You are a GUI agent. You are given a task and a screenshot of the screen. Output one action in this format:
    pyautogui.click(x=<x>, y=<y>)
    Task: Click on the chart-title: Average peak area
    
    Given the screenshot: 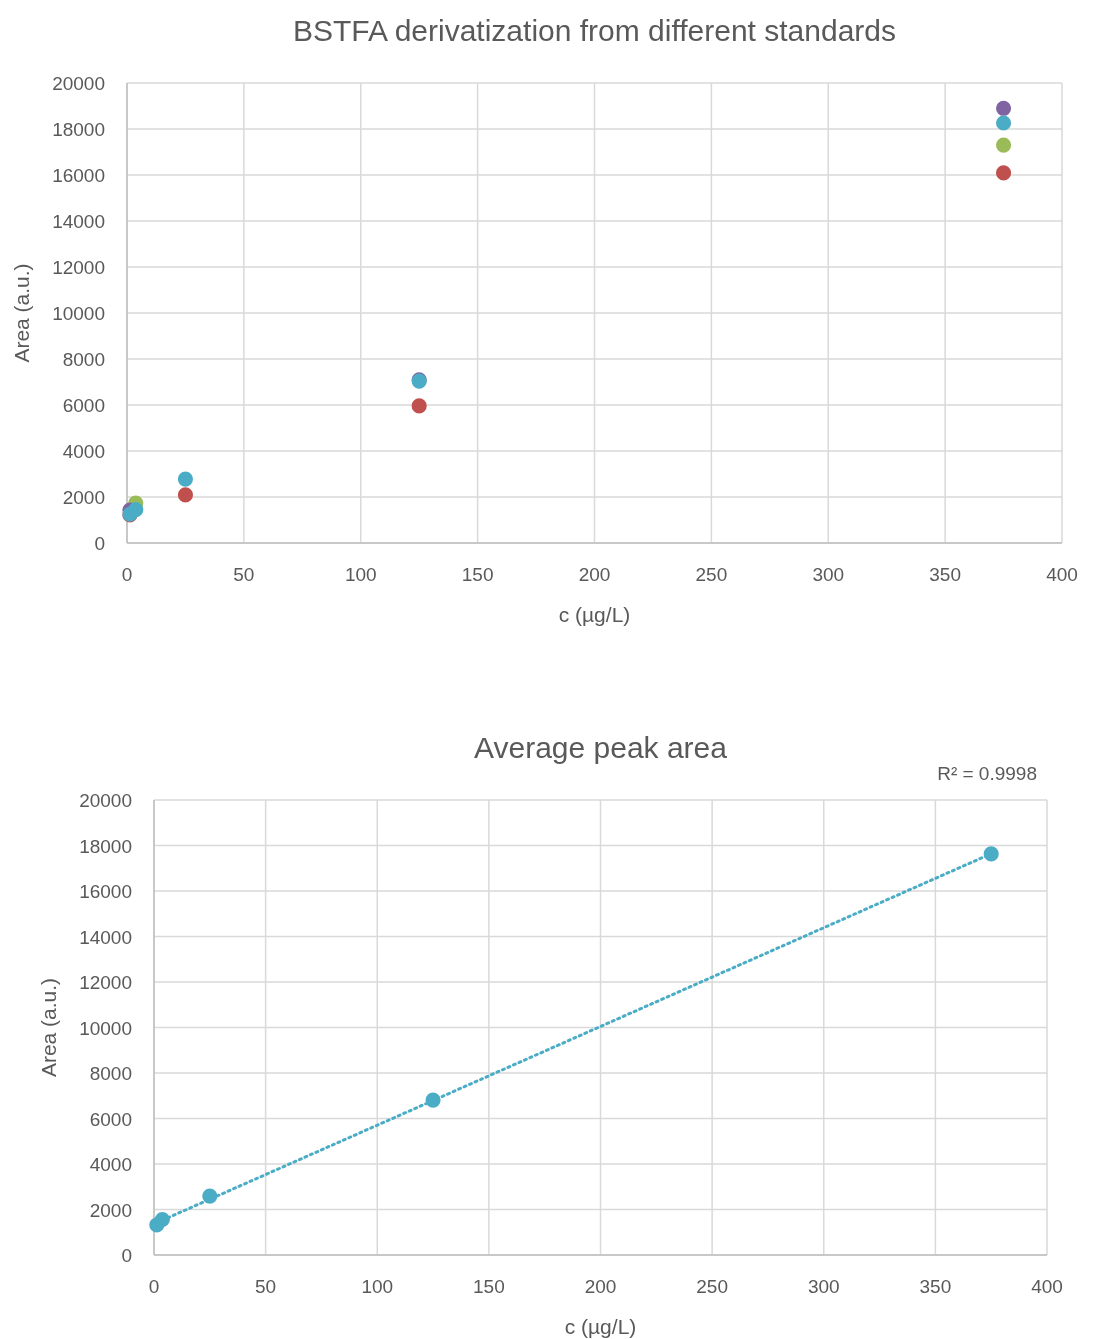 What is the action you would take?
    pyautogui.click(x=601, y=747)
    